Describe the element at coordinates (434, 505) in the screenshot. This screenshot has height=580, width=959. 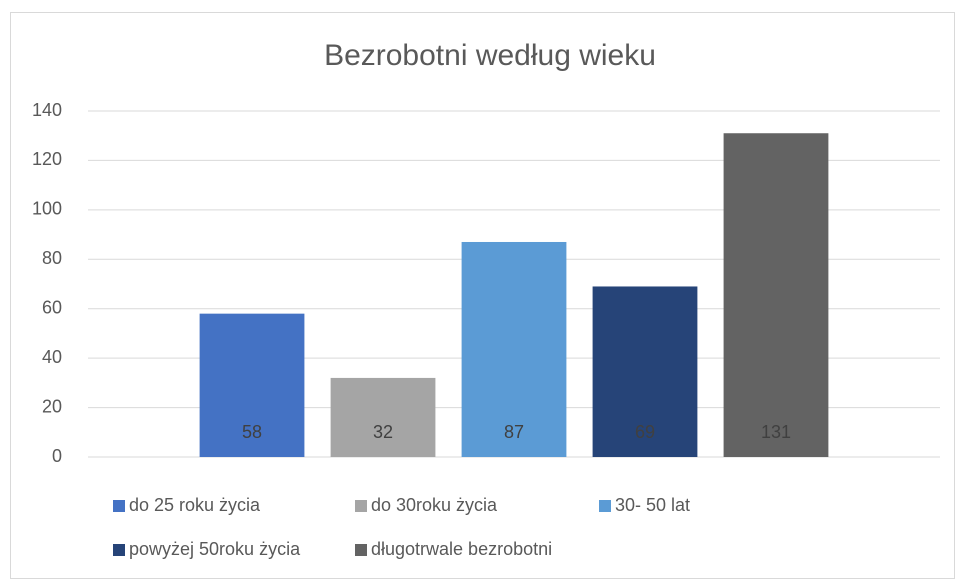
I see `legend-label: do 30roku życia` at that location.